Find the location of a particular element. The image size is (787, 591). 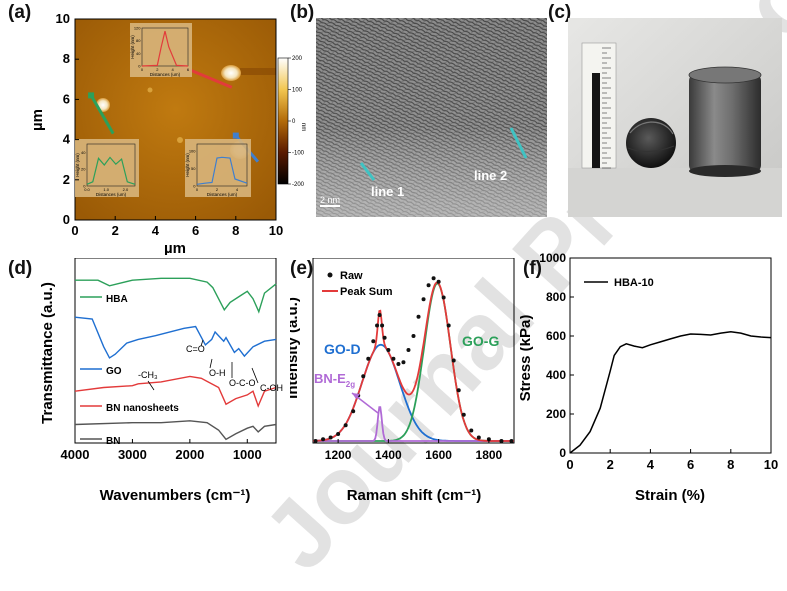

afm-x-tick-label: 4 is located at coordinates (156, 230).